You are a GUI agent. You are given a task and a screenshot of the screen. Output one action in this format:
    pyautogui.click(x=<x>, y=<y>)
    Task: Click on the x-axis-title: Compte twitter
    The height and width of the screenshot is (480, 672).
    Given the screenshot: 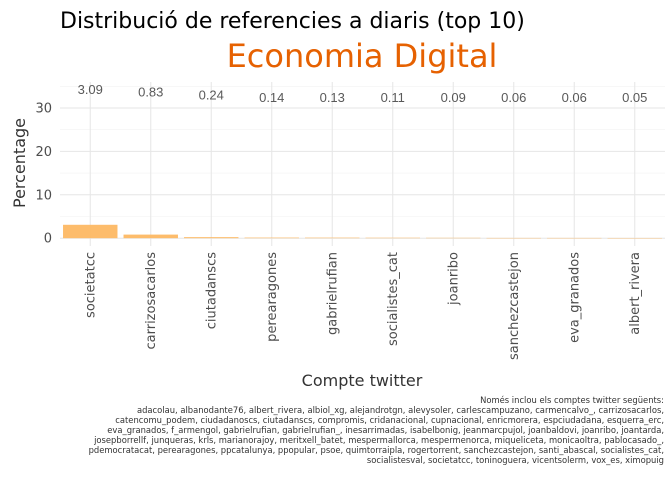 What is the action you would take?
    pyautogui.click(x=362, y=380)
    